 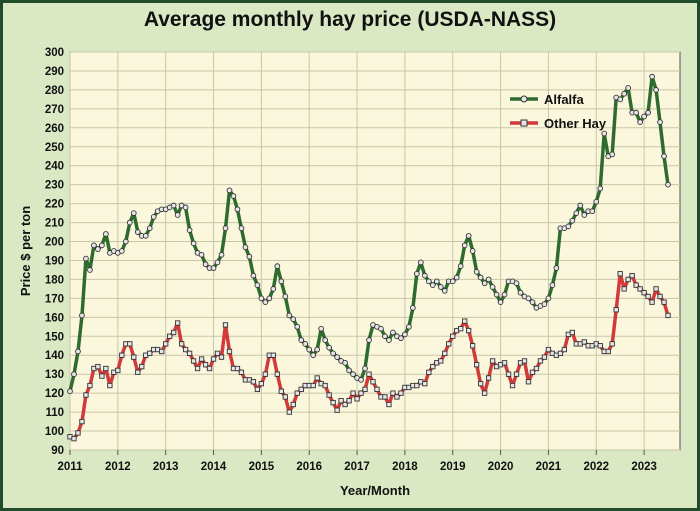 What do you see at coordinates (501, 467) in the screenshot?
I see `x-tick-label: 2020` at bounding box center [501, 467].